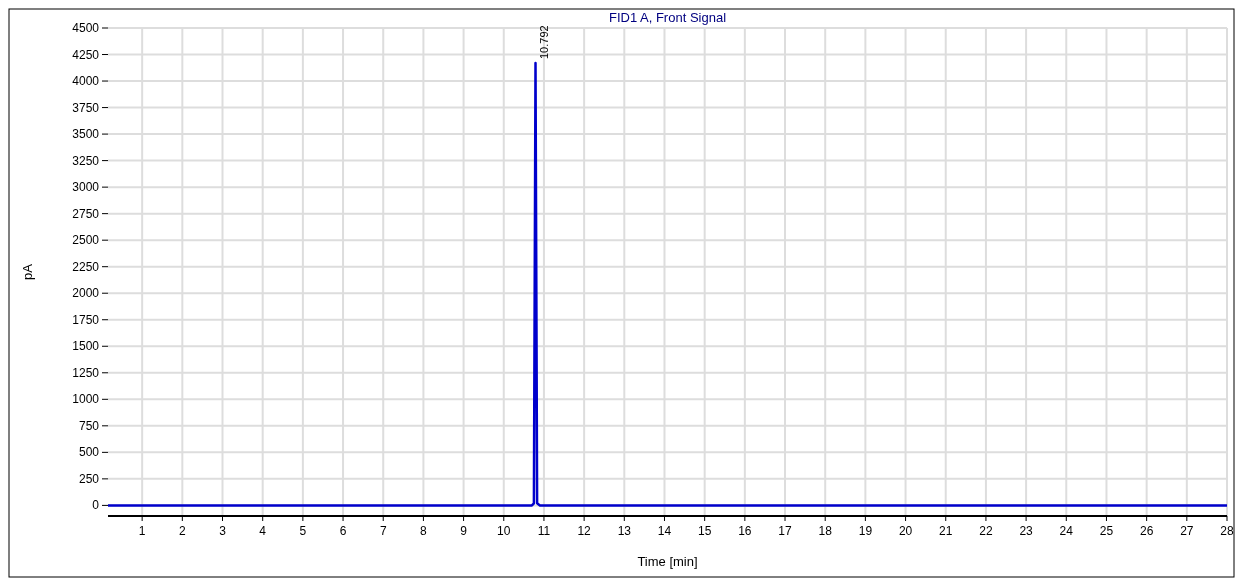 The height and width of the screenshot is (586, 1243). I want to click on y-tick-label: 3750, so click(86, 107).